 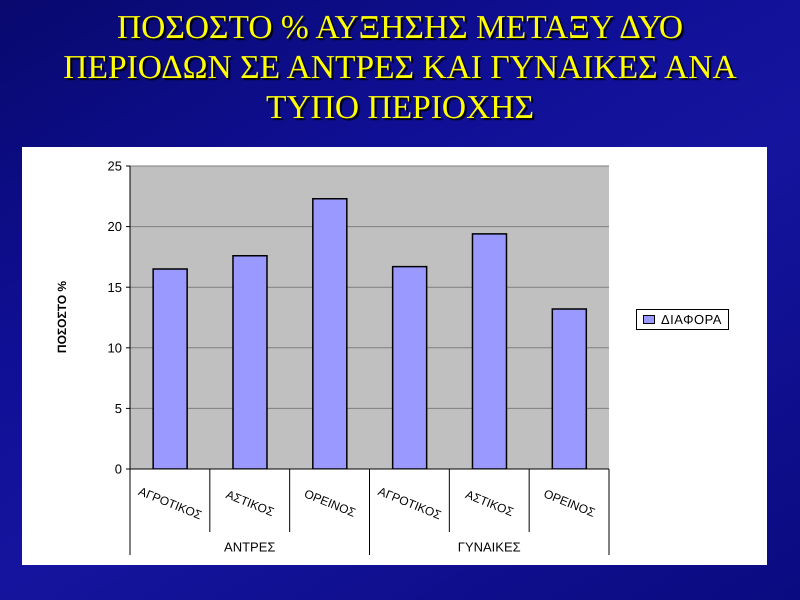 What do you see at coordinates (250, 546) in the screenshot?
I see `text: ΑΝΤΡΕΣ` at bounding box center [250, 546].